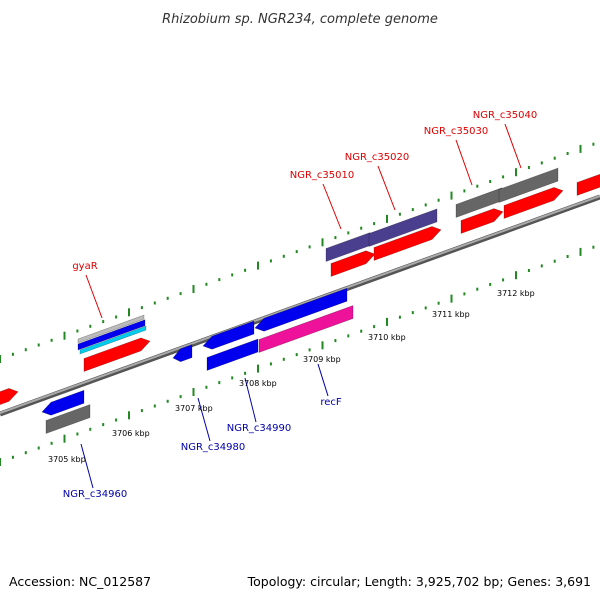 This screenshot has width=600, height=600. Describe the element at coordinates (94, 296) in the screenshot. I see `gene-gyar-leader-line` at that location.